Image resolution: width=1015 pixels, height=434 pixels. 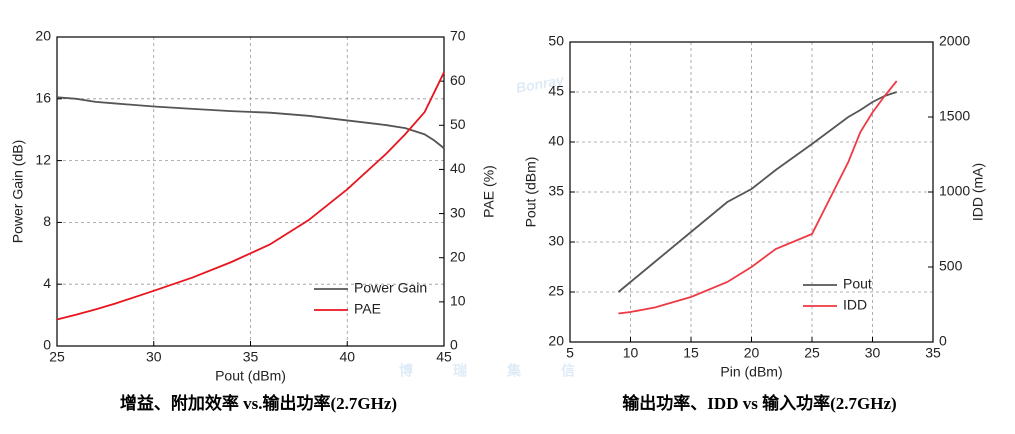 I want to click on y-tick-label: 25, so click(x=556, y=291).